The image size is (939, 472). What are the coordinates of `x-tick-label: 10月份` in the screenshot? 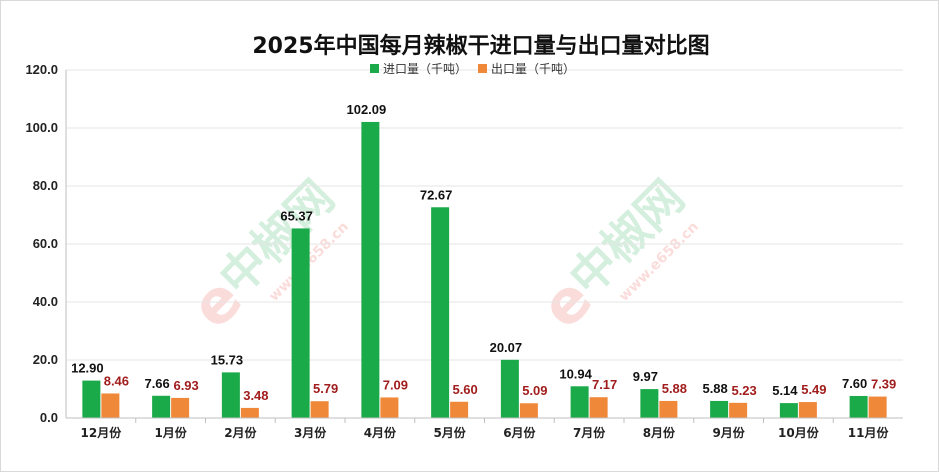 It's located at (799, 432).